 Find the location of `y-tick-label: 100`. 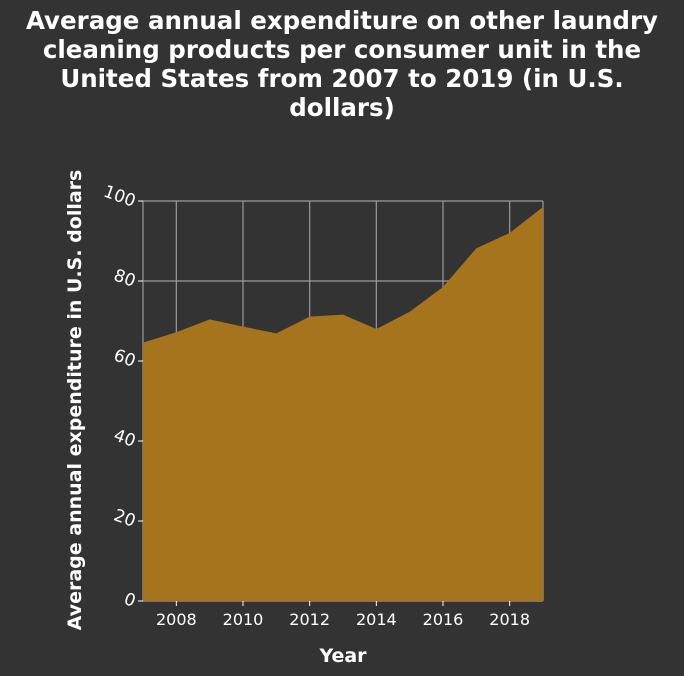

y-tick-label: 100 is located at coordinates (119, 197).